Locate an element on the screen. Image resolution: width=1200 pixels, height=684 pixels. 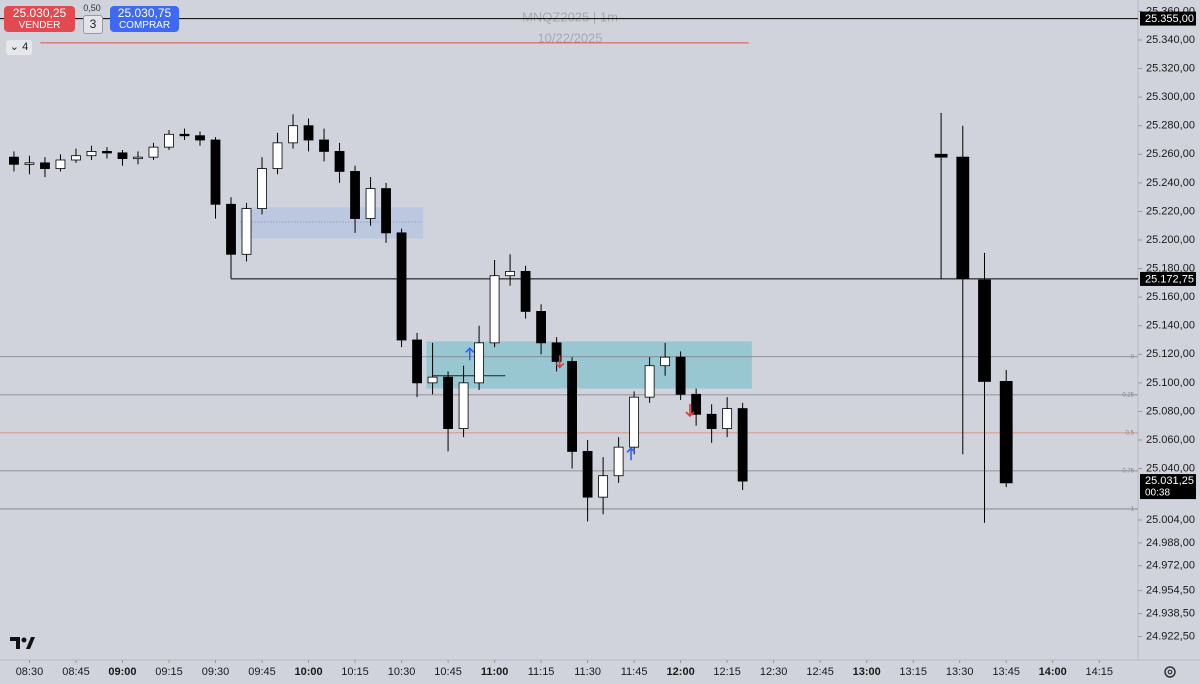
y-tick-label: 25.160,00 is located at coordinates (1170, 297).